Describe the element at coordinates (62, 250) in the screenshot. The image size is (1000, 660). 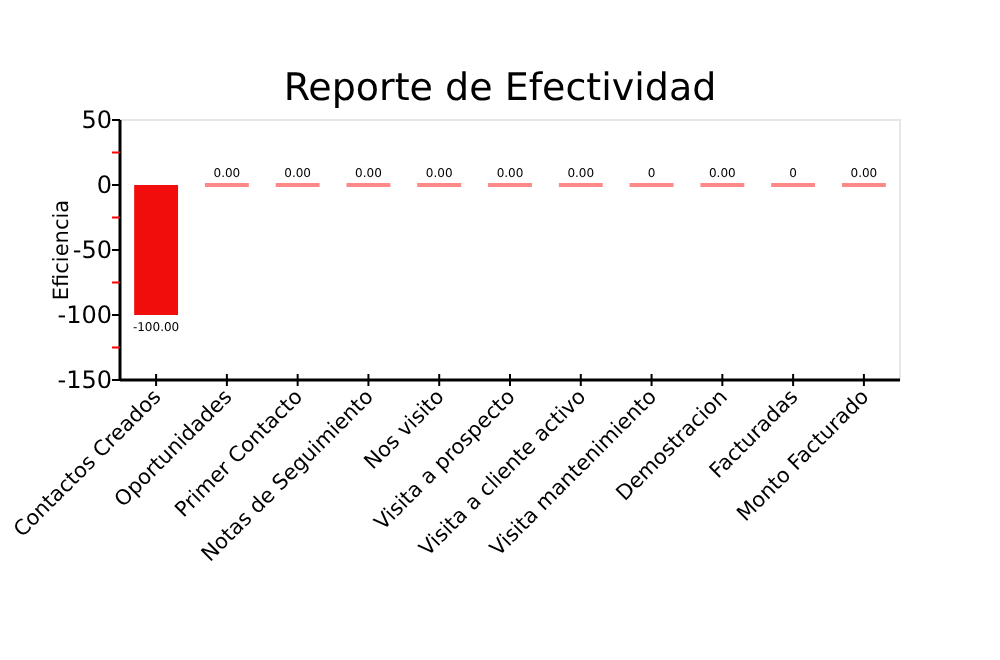
I see `y-axis-title: Eficiencia` at that location.